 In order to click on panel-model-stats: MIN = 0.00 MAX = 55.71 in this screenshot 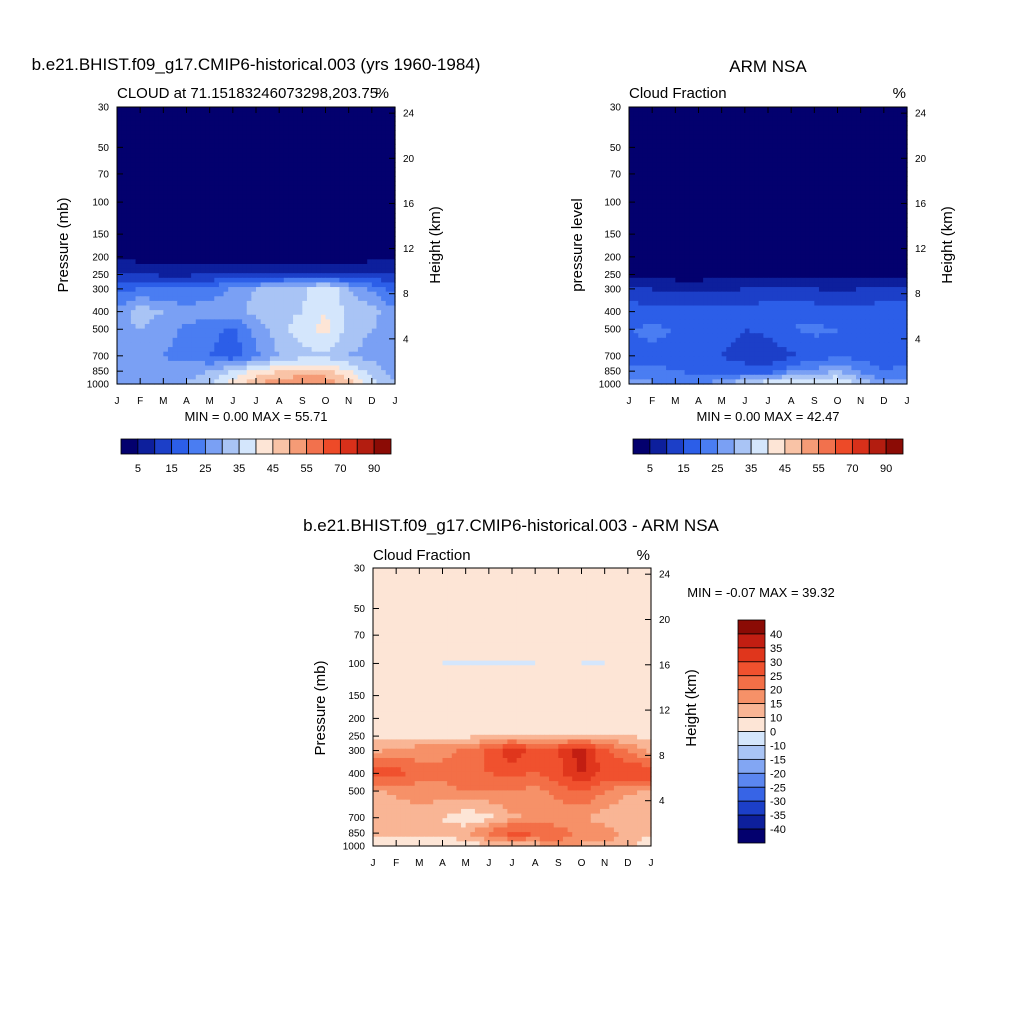, I will do `click(255, 416)`.